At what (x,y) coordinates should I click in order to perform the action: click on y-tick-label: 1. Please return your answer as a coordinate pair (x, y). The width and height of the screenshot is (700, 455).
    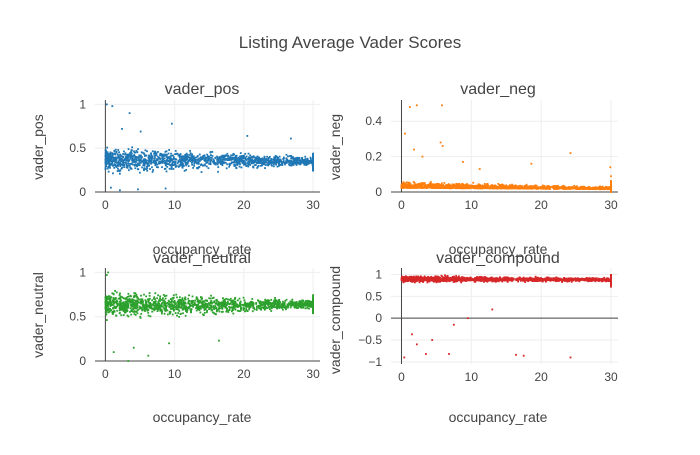
    Looking at the image, I should click on (82, 272).